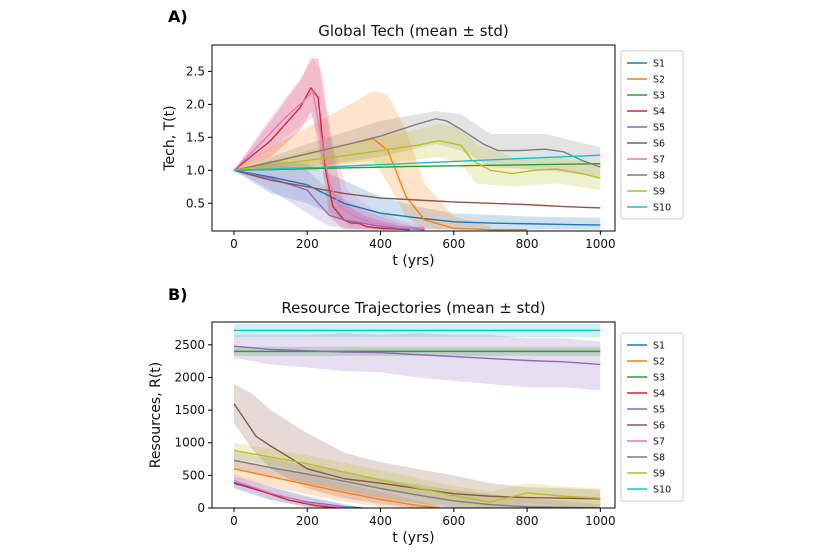 The height and width of the screenshot is (555, 837). What do you see at coordinates (234, 244) in the screenshot?
I see `panel-a-xtick-label: 0` at bounding box center [234, 244].